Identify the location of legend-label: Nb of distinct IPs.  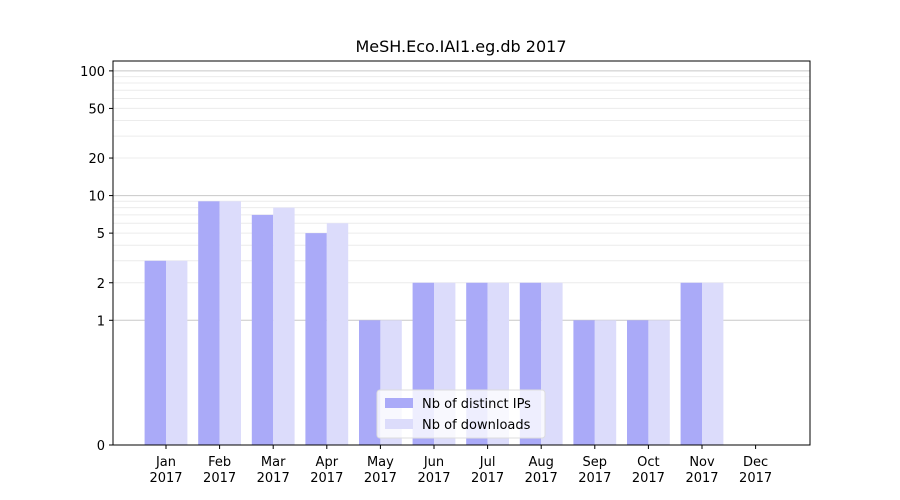
(476, 404).